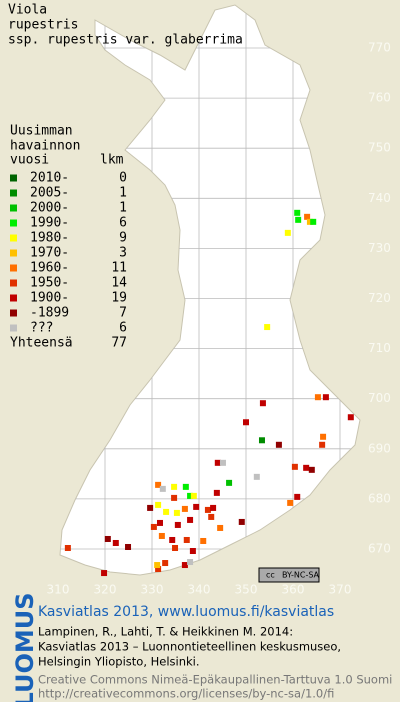 This screenshot has width=400, height=702. I want to click on citation: Helsingin Yliopisto, Helsinki., so click(119, 662).